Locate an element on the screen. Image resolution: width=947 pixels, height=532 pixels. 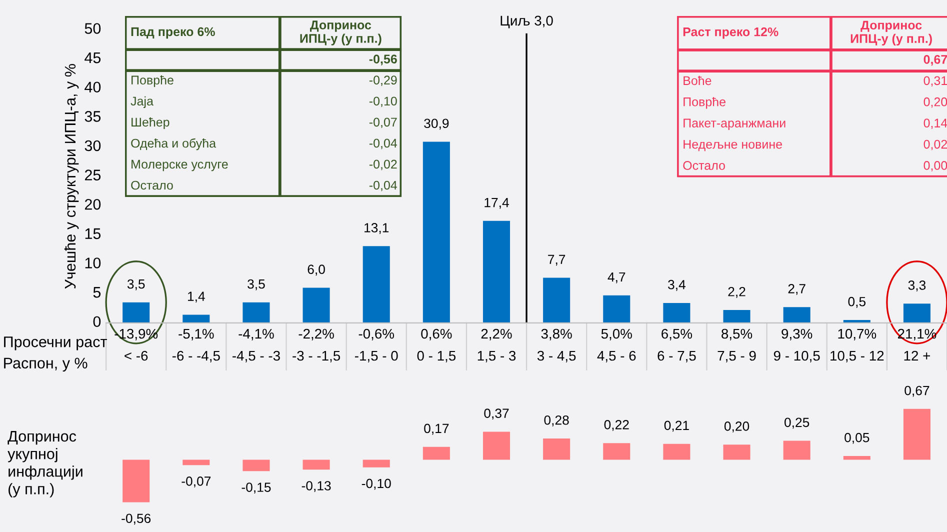
y-tick-label: 35 is located at coordinates (92, 116).